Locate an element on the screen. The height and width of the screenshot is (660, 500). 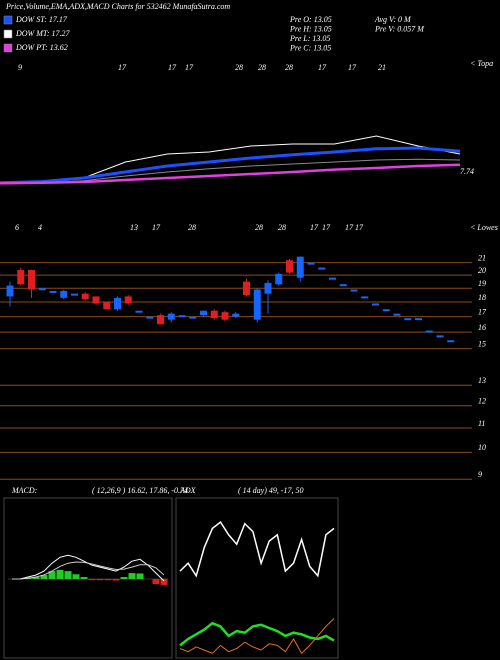
info-text: Pre O: 13.05 is located at coordinates (310, 19).